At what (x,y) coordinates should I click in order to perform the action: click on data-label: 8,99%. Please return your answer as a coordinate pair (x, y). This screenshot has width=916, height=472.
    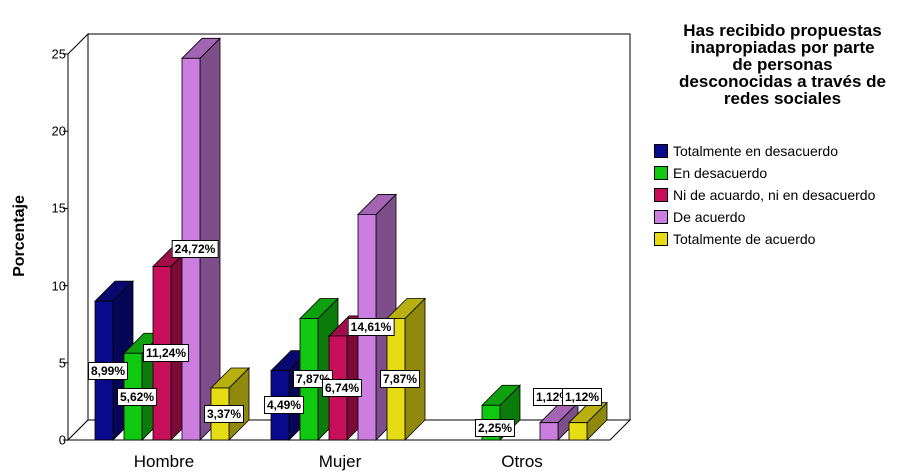
    Looking at the image, I should click on (108, 370).